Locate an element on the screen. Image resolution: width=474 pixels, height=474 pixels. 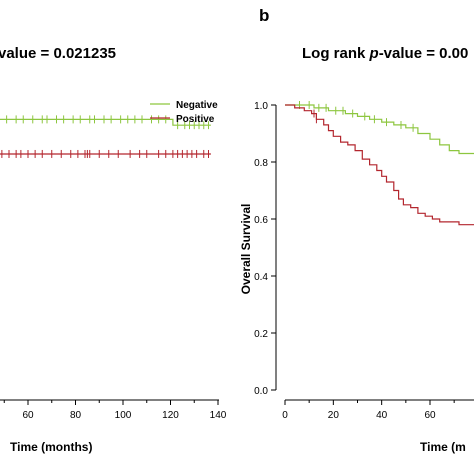
right-x-axis-label: Time (m is located at coordinates (443, 447).